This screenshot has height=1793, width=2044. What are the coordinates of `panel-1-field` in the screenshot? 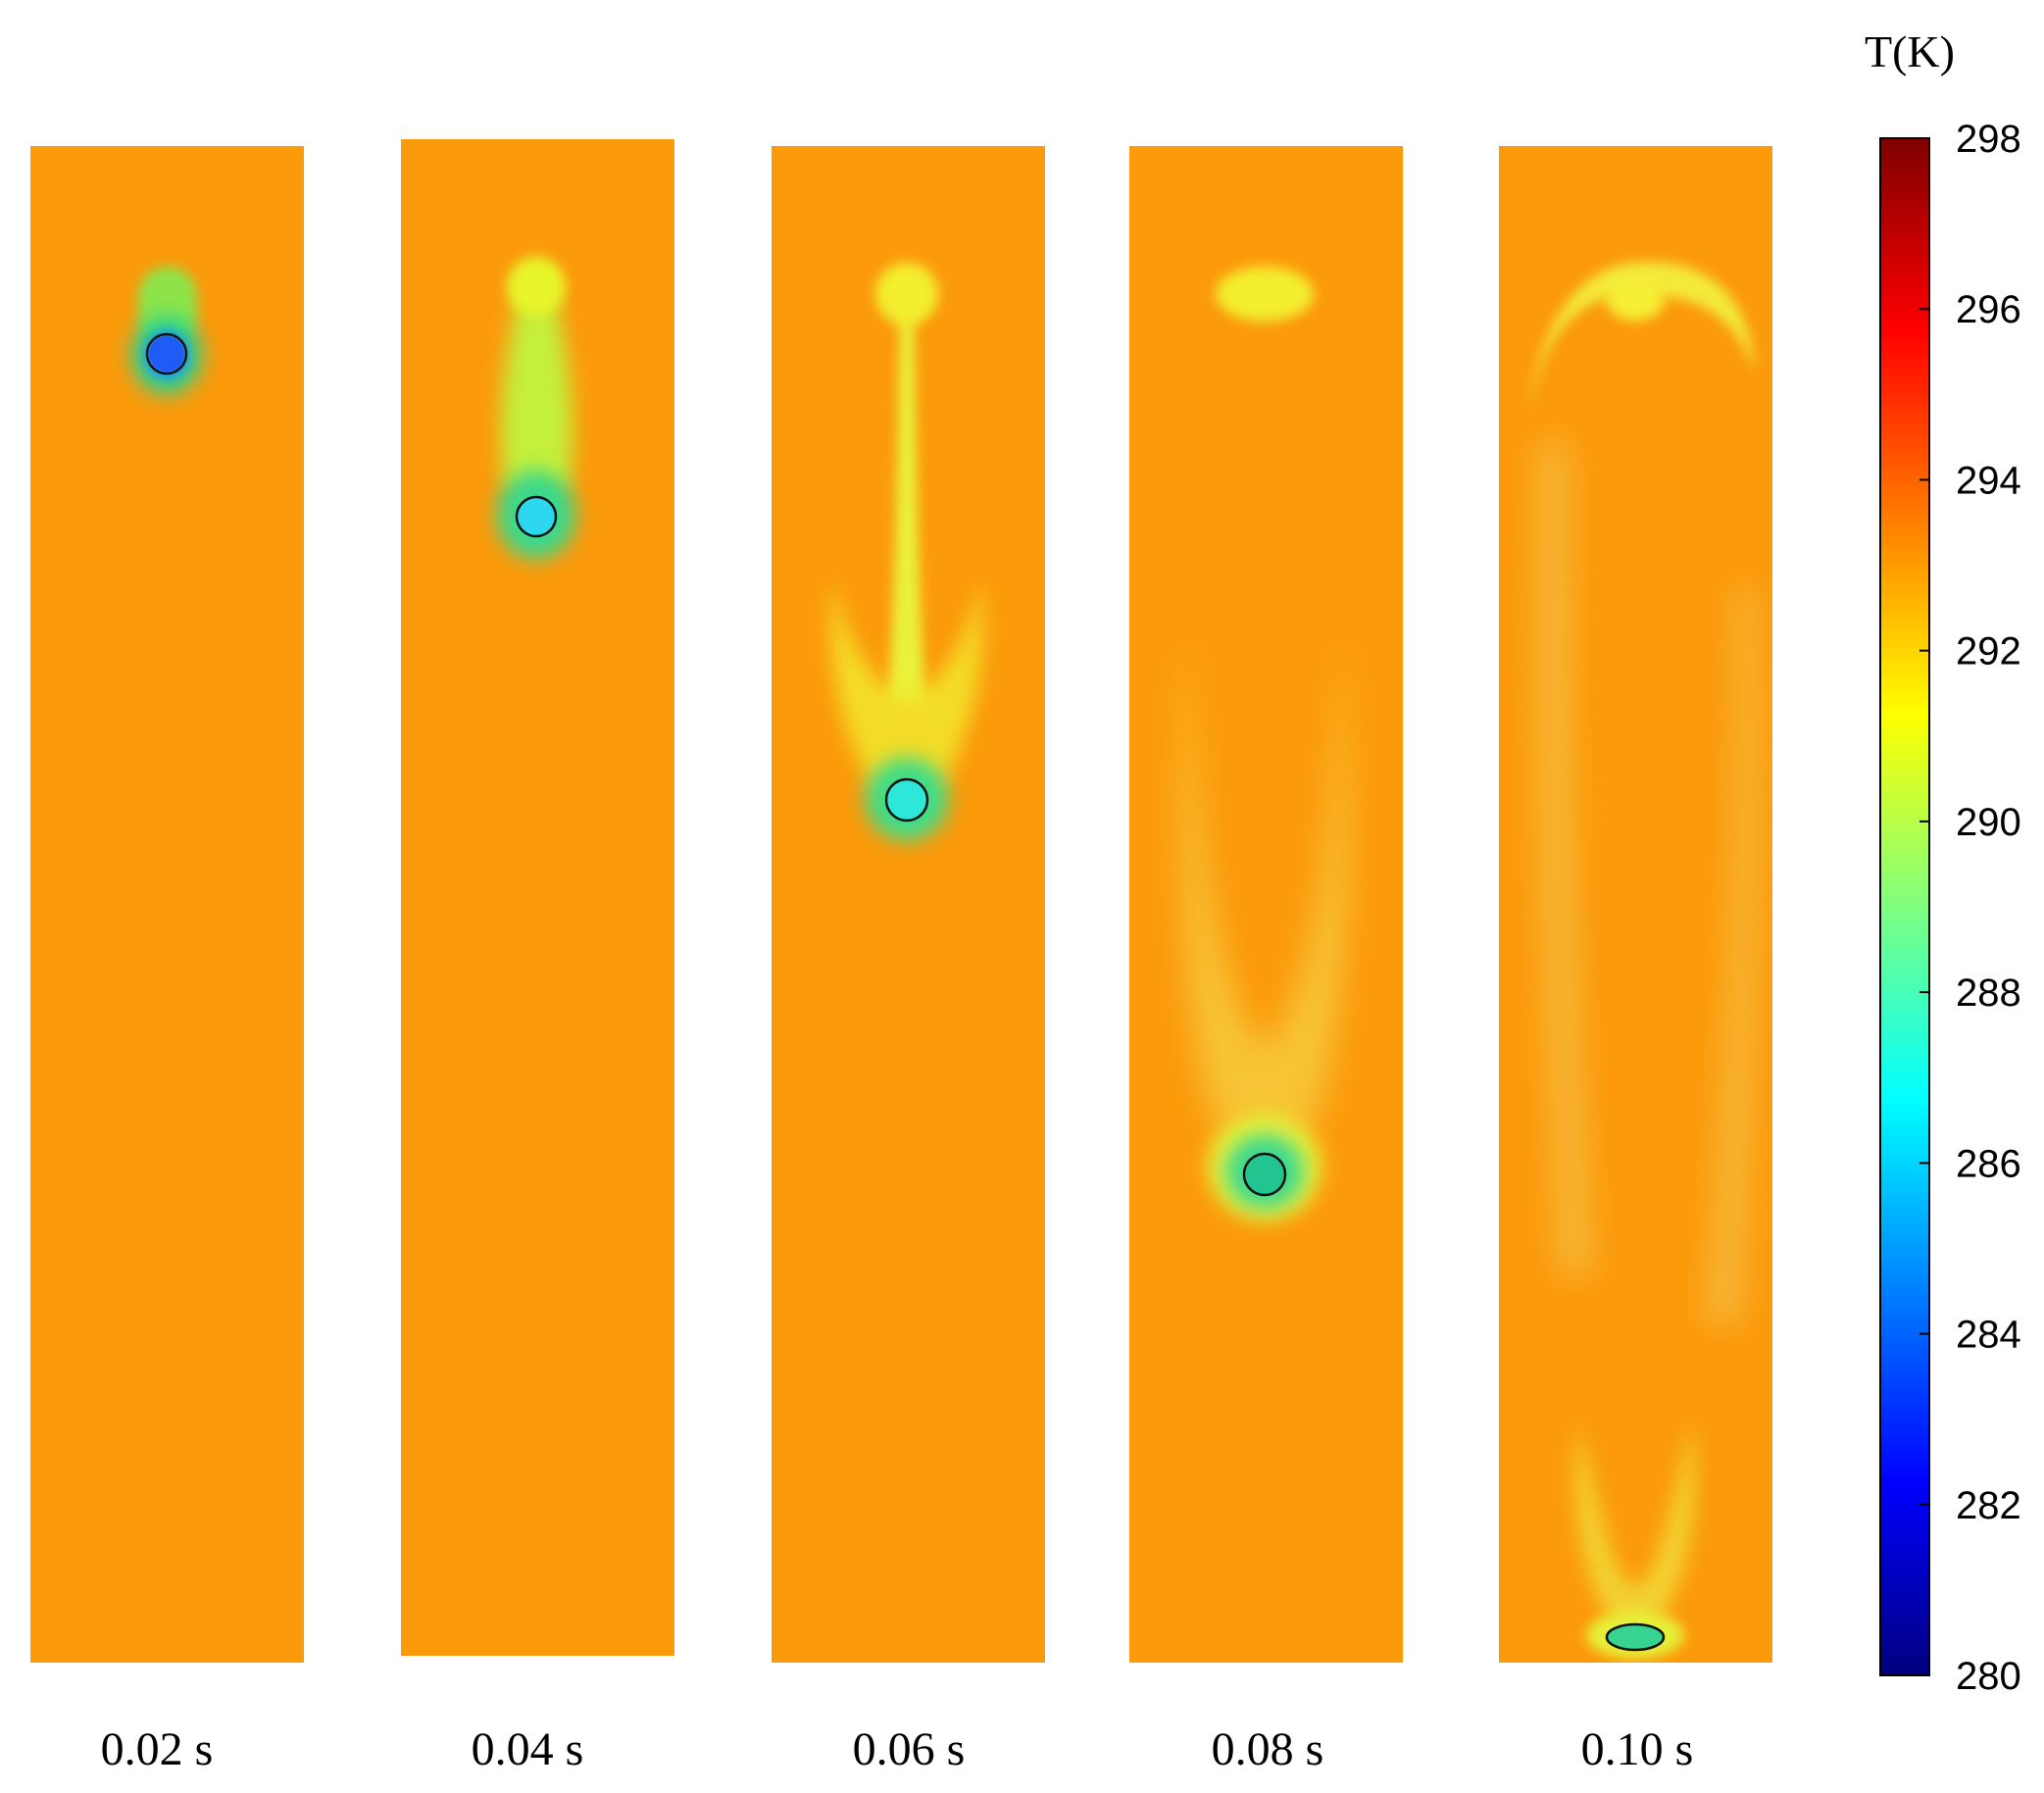 It's located at (167, 904).